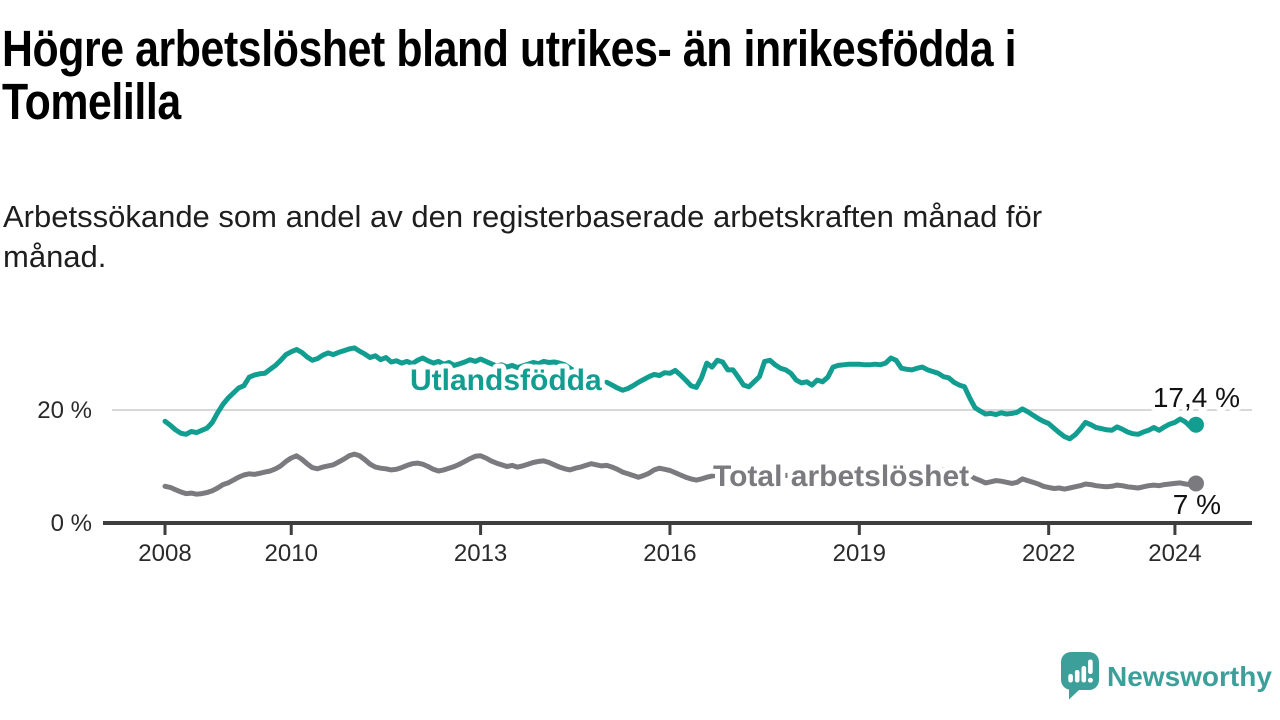  I want to click on newsworthy-speech-bubble-icon, so click(1080, 676).